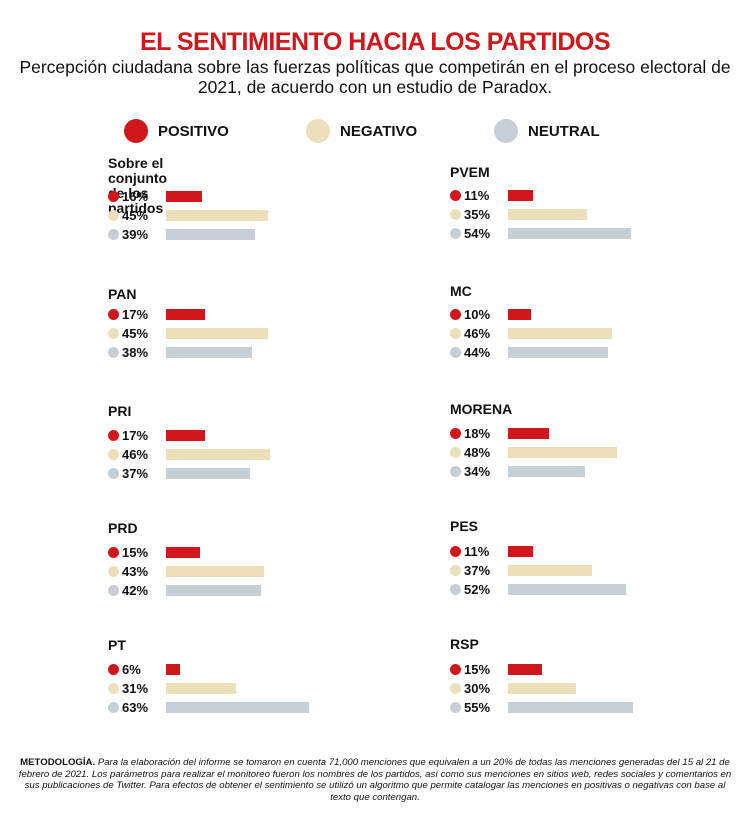 The height and width of the screenshot is (821, 750). I want to click on value-label: 34%, so click(477, 471).